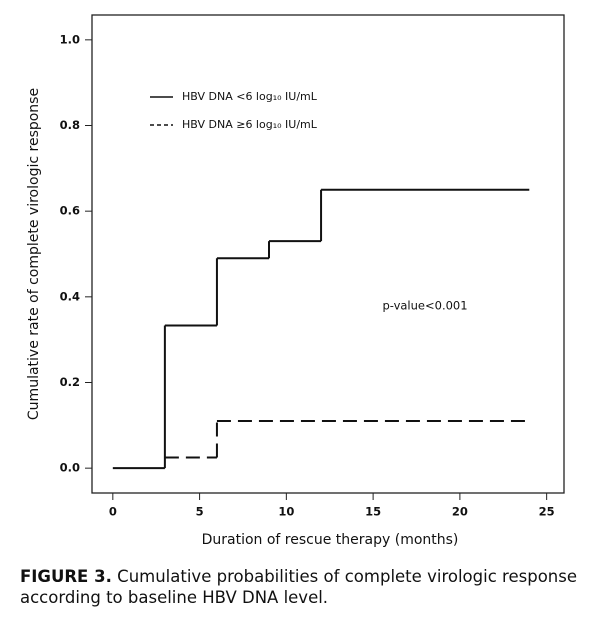  I want to click on caption-label: FIGURE 3., so click(66, 576).